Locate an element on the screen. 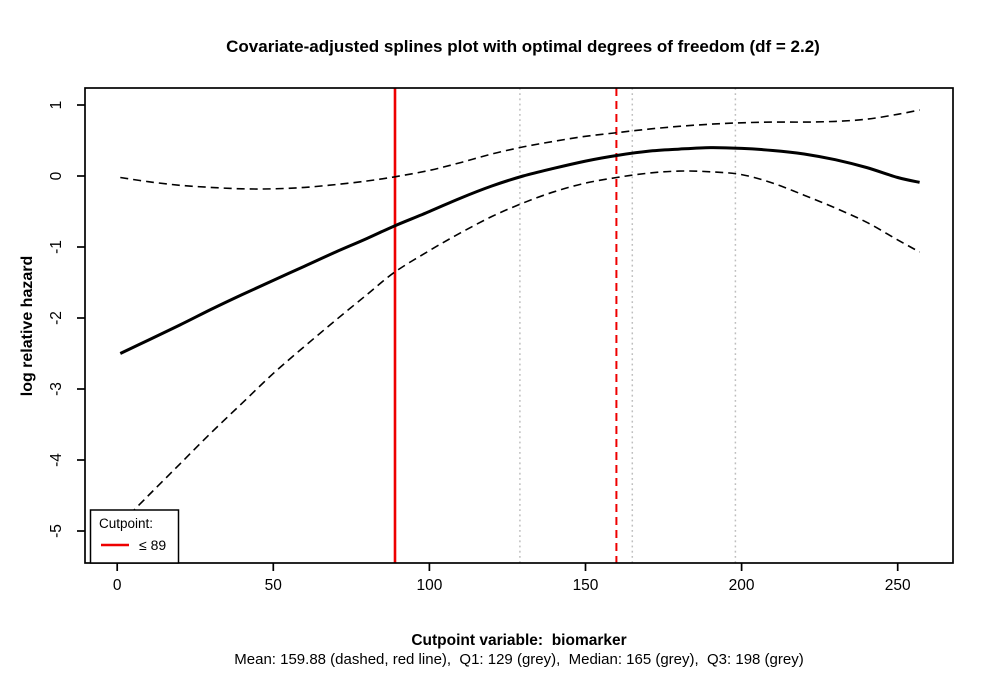  y-tick-label: -5 is located at coordinates (56, 531).